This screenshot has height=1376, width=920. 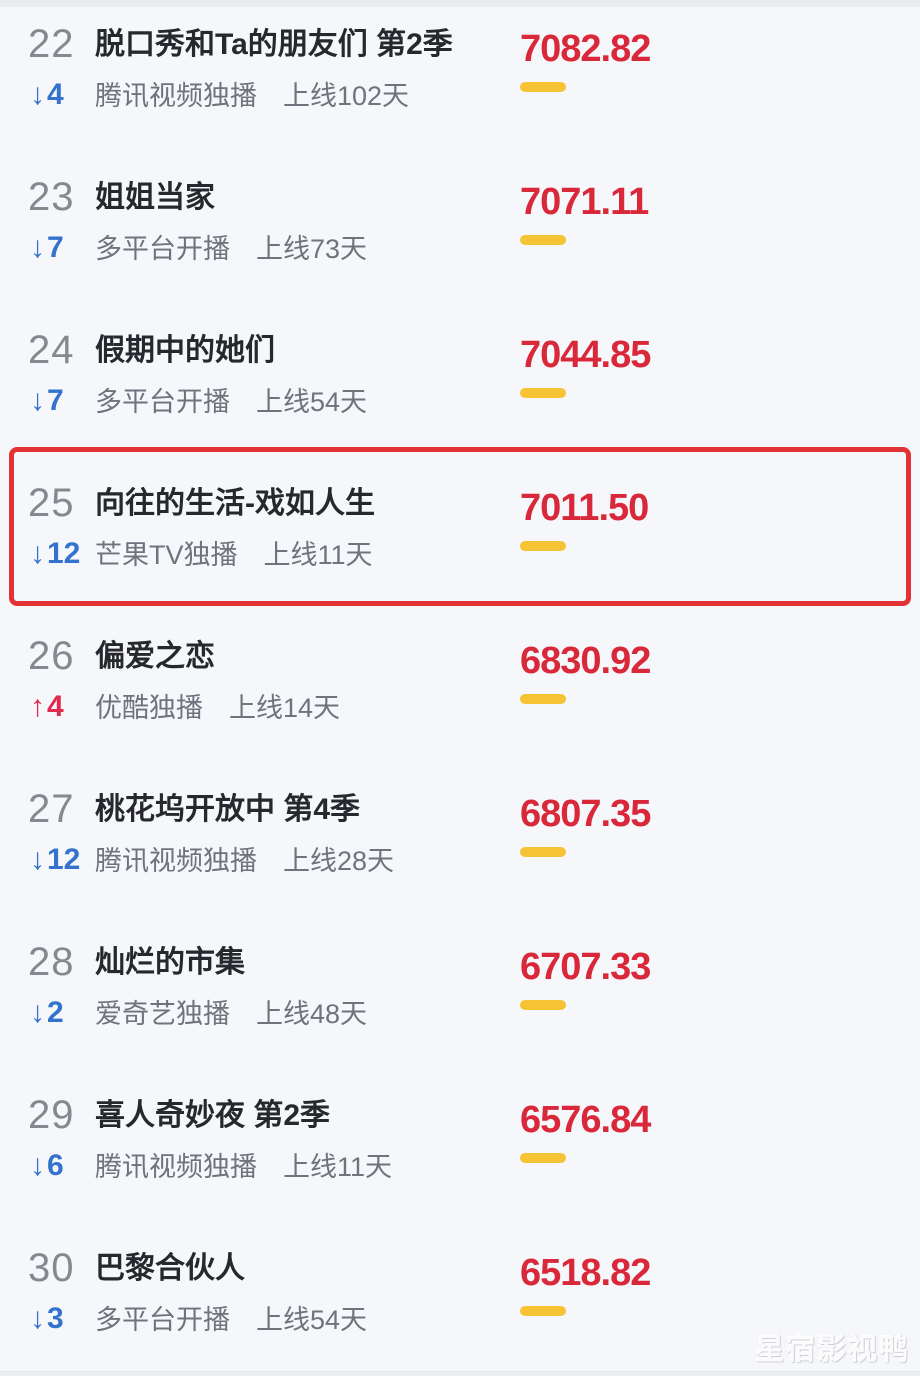 I want to click on rank-number: 30, so click(x=51, y=1268).